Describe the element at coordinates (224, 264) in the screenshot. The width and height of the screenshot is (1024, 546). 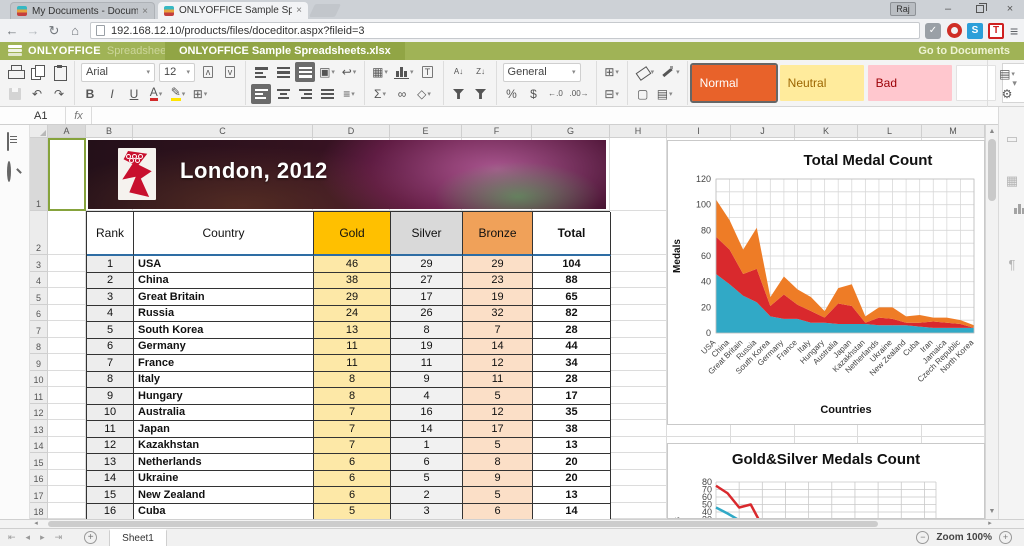
I see `cell-country: USA` at that location.